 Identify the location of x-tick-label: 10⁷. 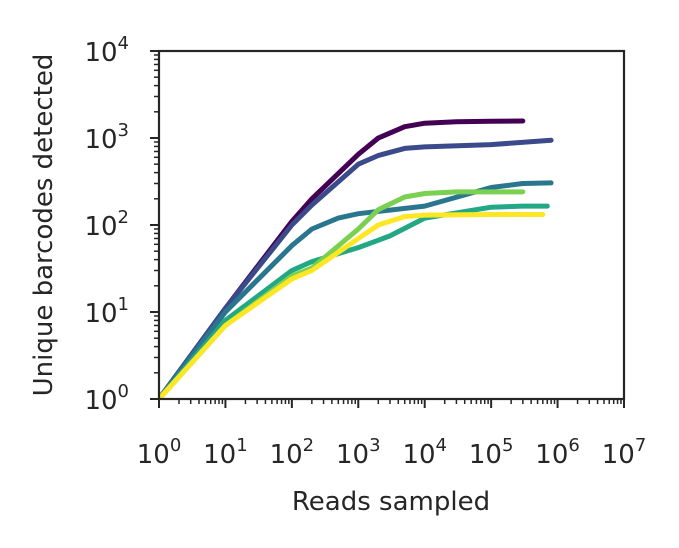
(624, 452).